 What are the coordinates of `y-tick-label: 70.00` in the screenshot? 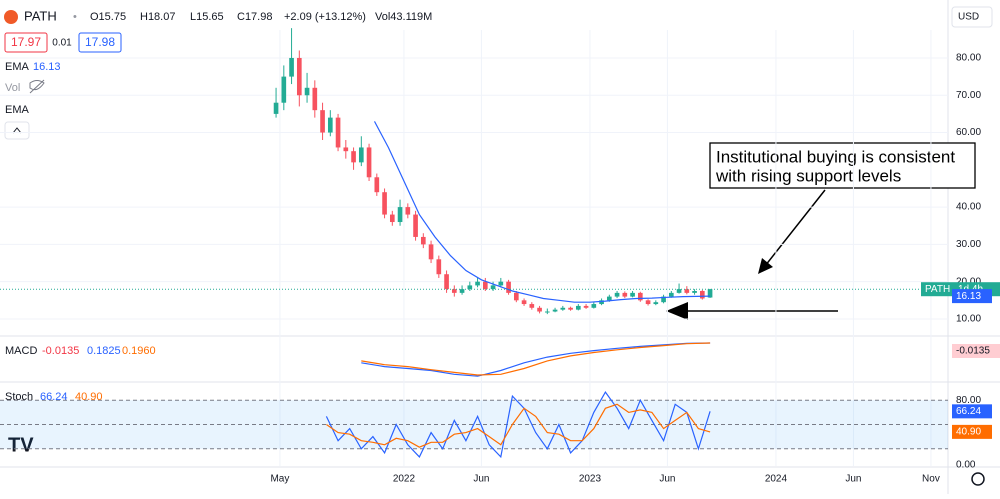 It's located at (968, 95).